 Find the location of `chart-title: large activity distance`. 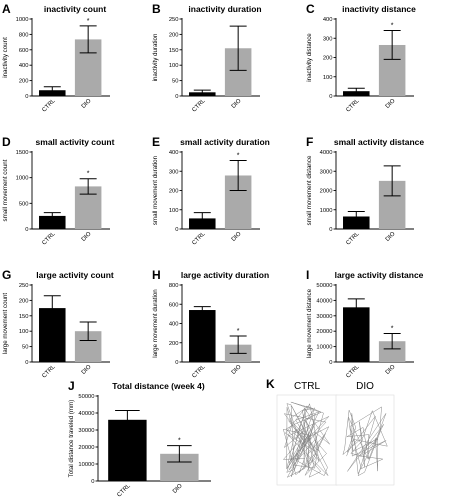

chart-title: large activity distance is located at coordinates (379, 275).